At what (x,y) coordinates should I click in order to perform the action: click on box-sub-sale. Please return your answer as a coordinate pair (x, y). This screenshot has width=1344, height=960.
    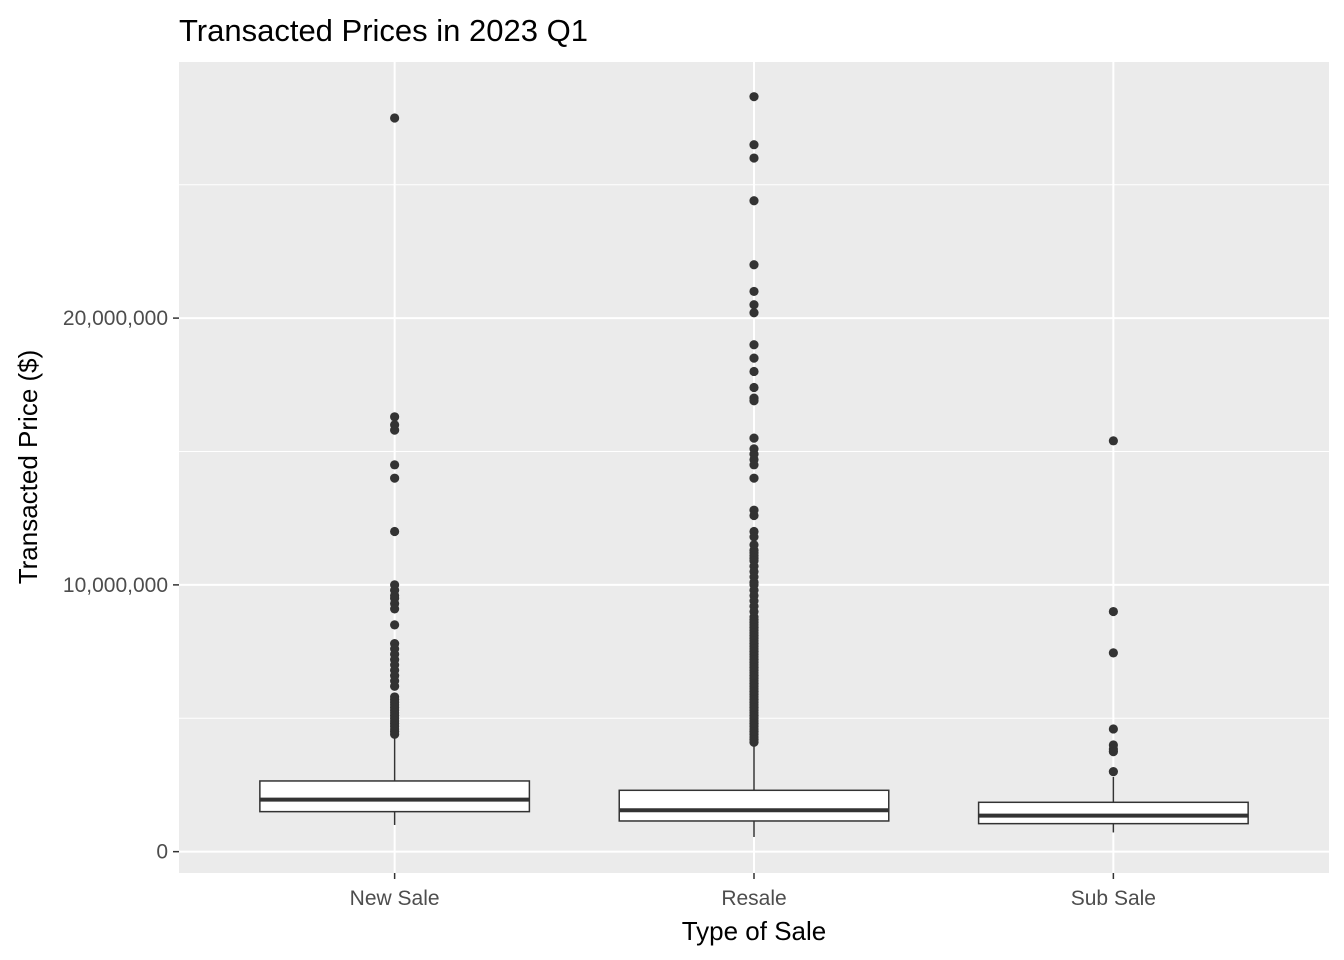
    Looking at the image, I should click on (1113, 634).